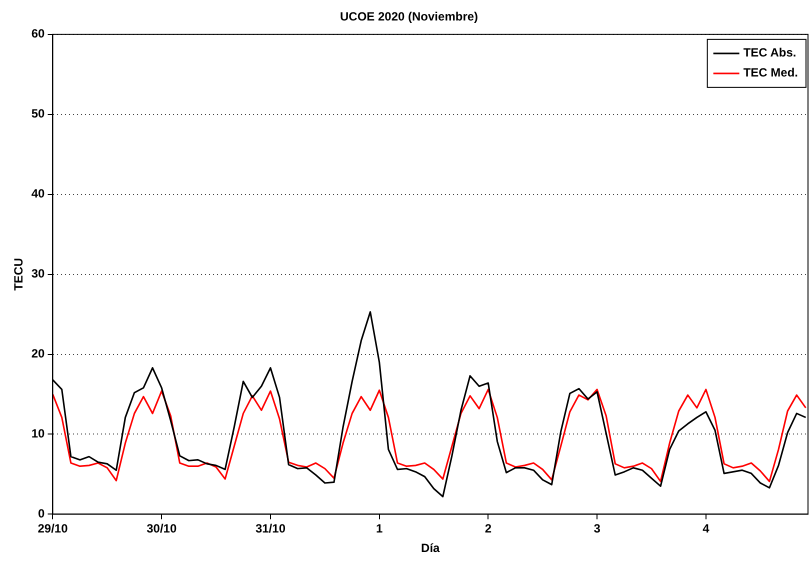  I want to click on y-tick-label: 60, so click(38, 33).